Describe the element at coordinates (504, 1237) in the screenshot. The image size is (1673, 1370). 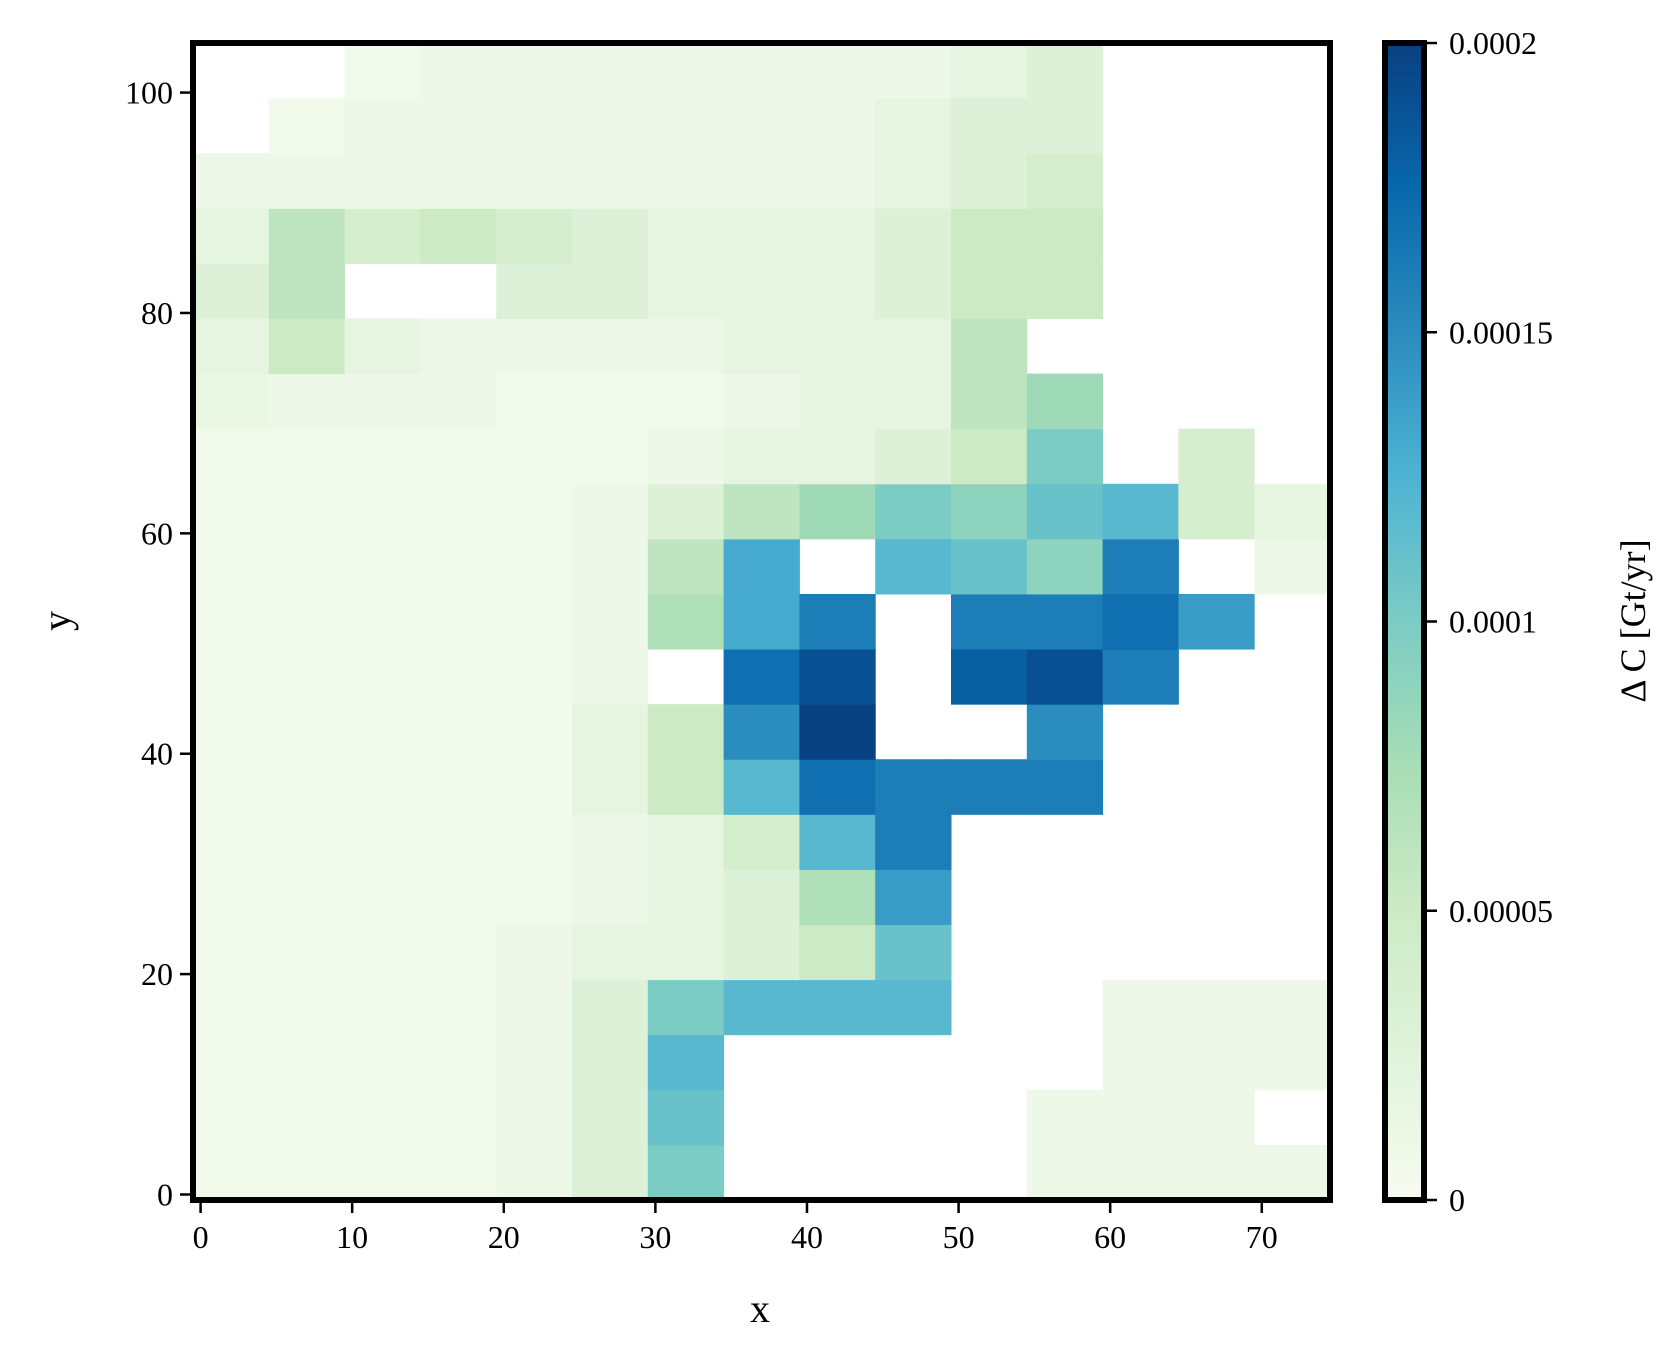
I see `x-tick-label: 20` at that location.